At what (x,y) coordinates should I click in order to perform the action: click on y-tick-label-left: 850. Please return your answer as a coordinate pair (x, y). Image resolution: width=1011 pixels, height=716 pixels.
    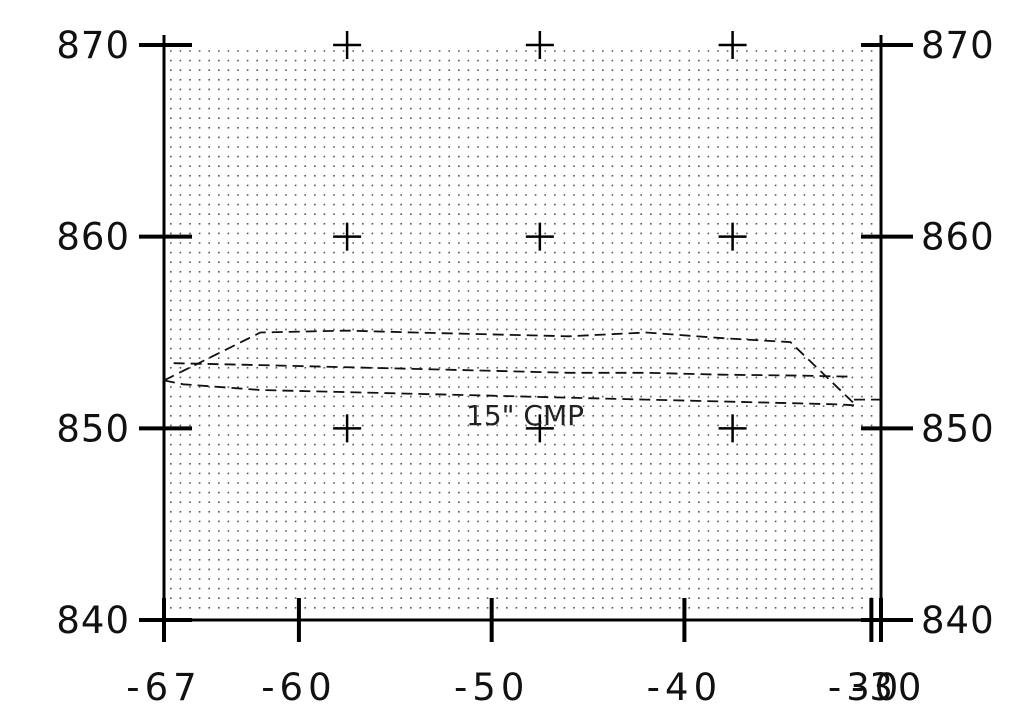
    Looking at the image, I should click on (93, 428).